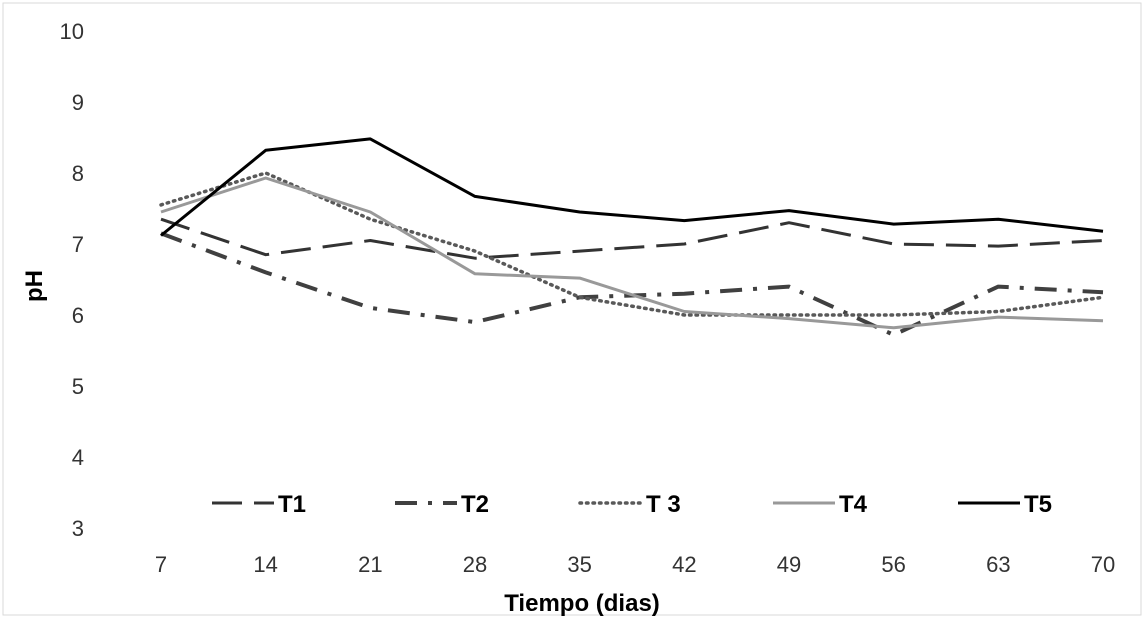 The height and width of the screenshot is (618, 1144). I want to click on y-tick-label: 6, so click(78, 315).